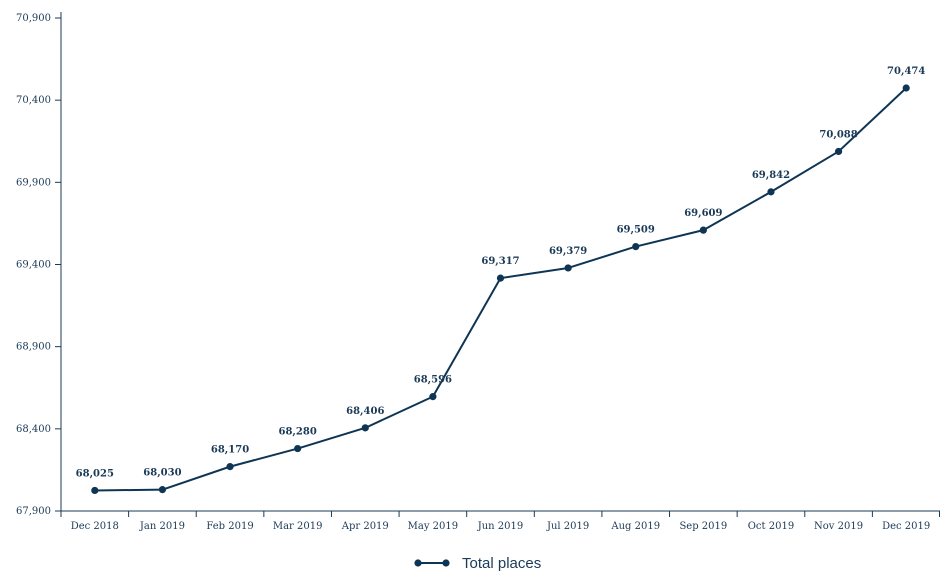 This screenshot has width=940, height=579. I want to click on legend: Total places, so click(477, 563).